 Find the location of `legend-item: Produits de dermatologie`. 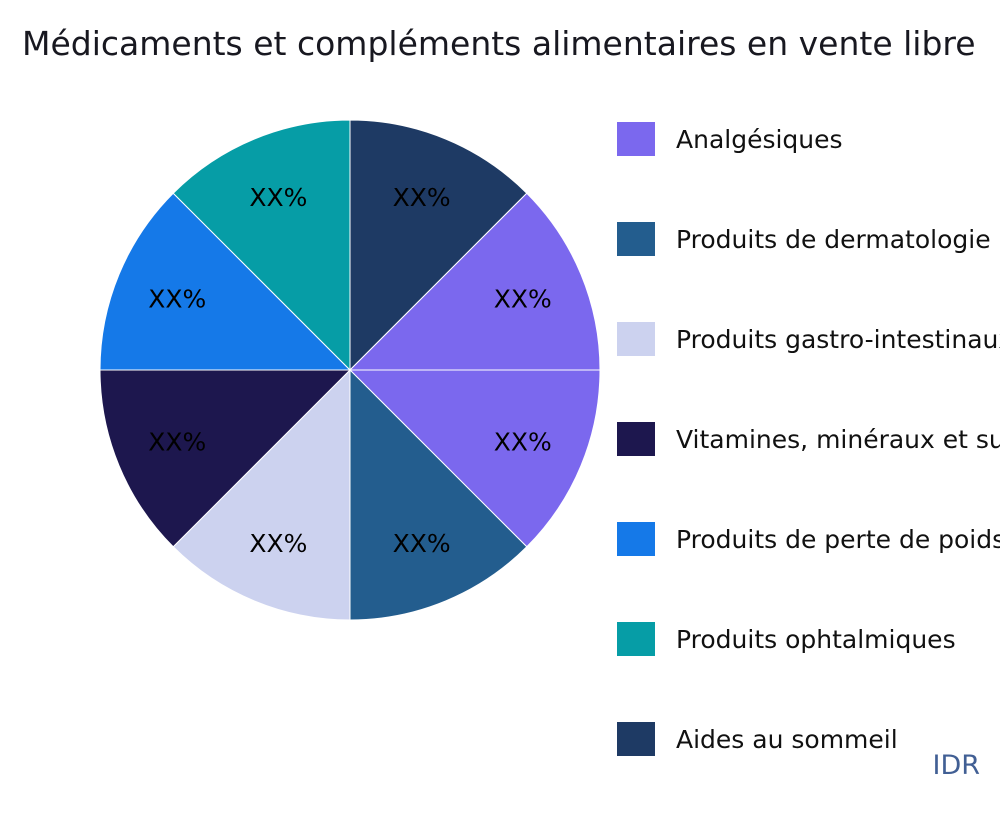

legend-item: Produits de dermatologie is located at coordinates (808, 239).